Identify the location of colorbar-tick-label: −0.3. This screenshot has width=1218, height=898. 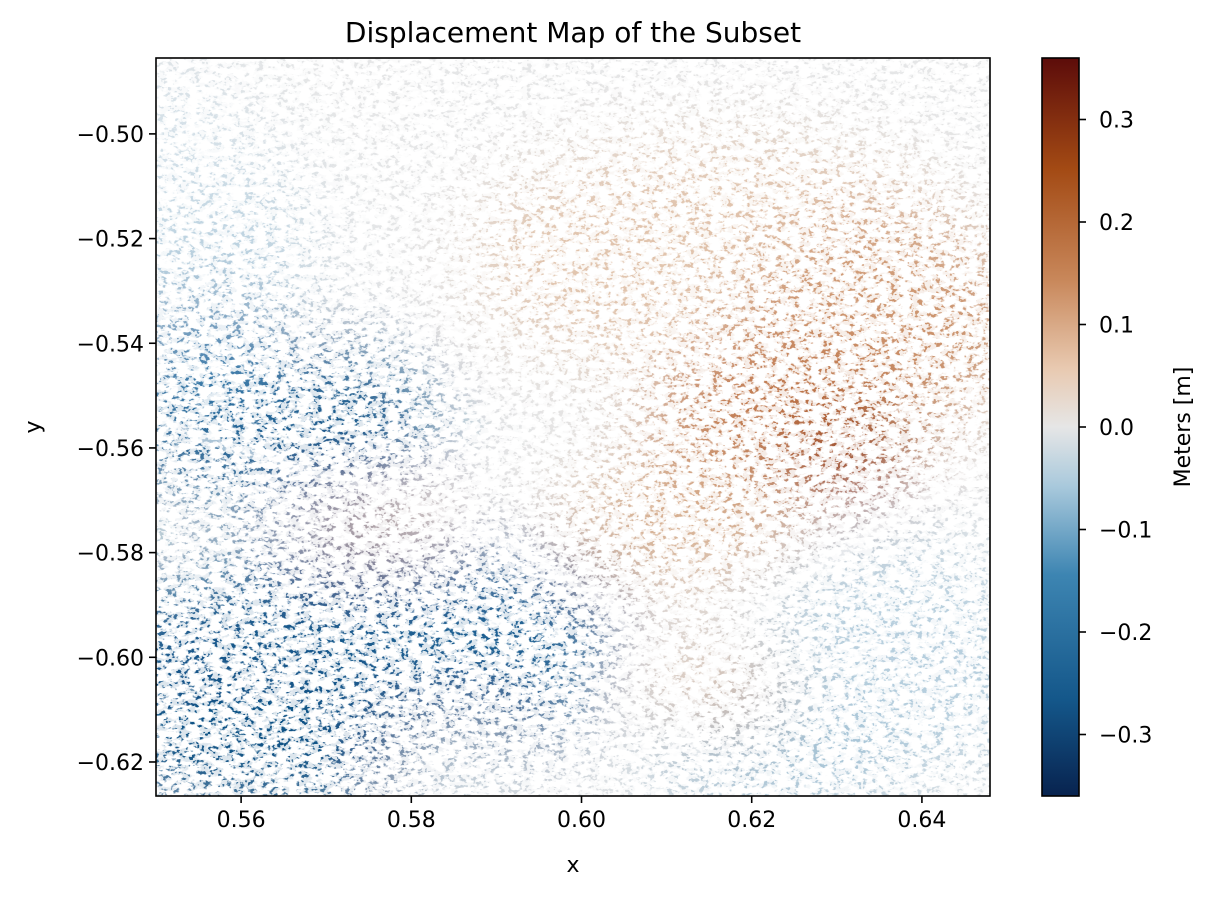
(1125, 736).